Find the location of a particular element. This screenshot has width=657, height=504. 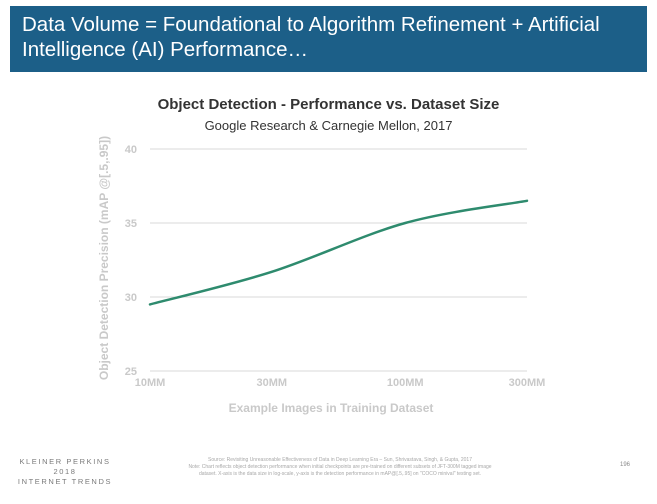

x-tick-labels: 10MM 30MM 100MM 300MM is located at coordinates (340, 383).